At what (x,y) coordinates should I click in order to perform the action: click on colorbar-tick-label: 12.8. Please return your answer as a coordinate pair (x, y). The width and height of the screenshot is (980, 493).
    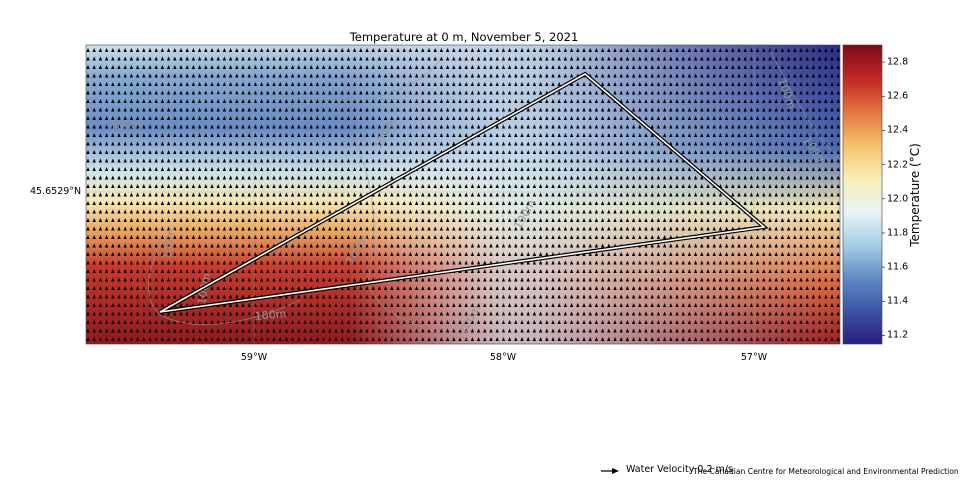
    Looking at the image, I should click on (898, 62).